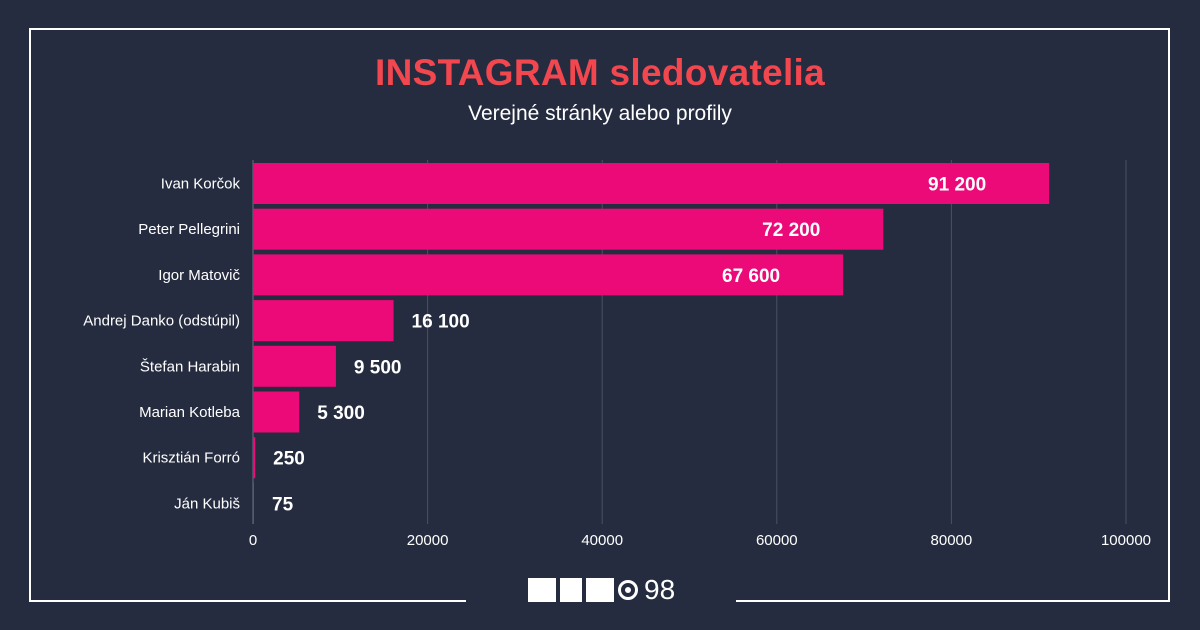  I want to click on data-label: 9 500, so click(378, 367).